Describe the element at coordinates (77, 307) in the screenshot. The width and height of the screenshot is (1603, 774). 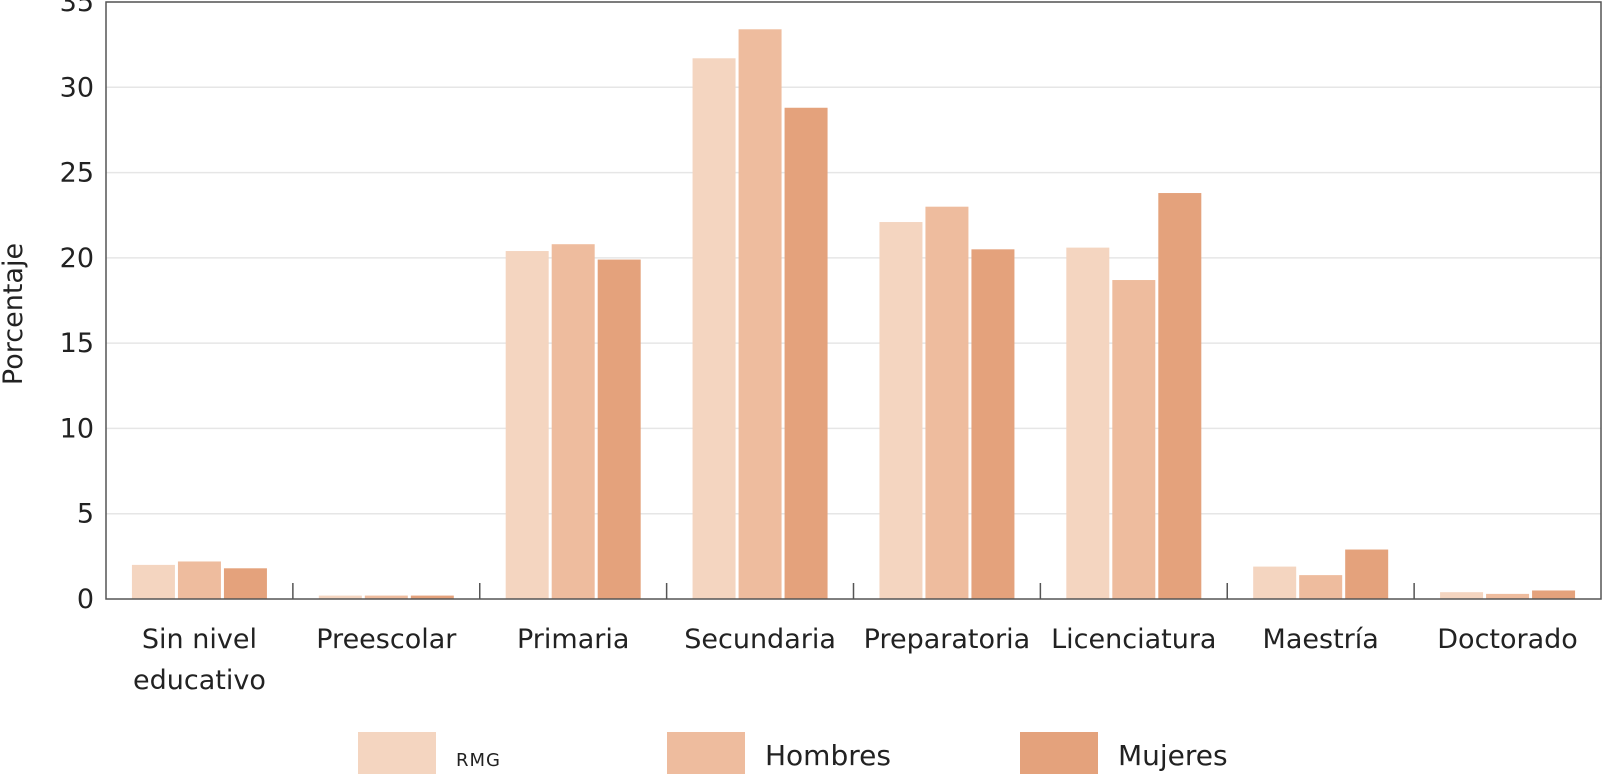
I see `y-axis-ticks: 0 5 10 15 20 25 30 35` at that location.